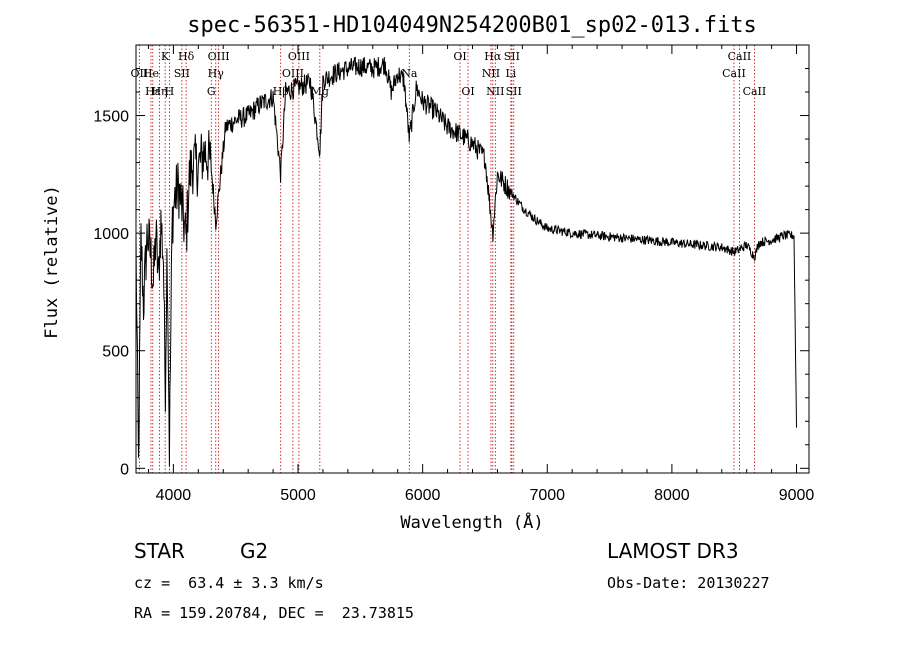  I want to click on x-tick-label: 5000, so click(298, 495).